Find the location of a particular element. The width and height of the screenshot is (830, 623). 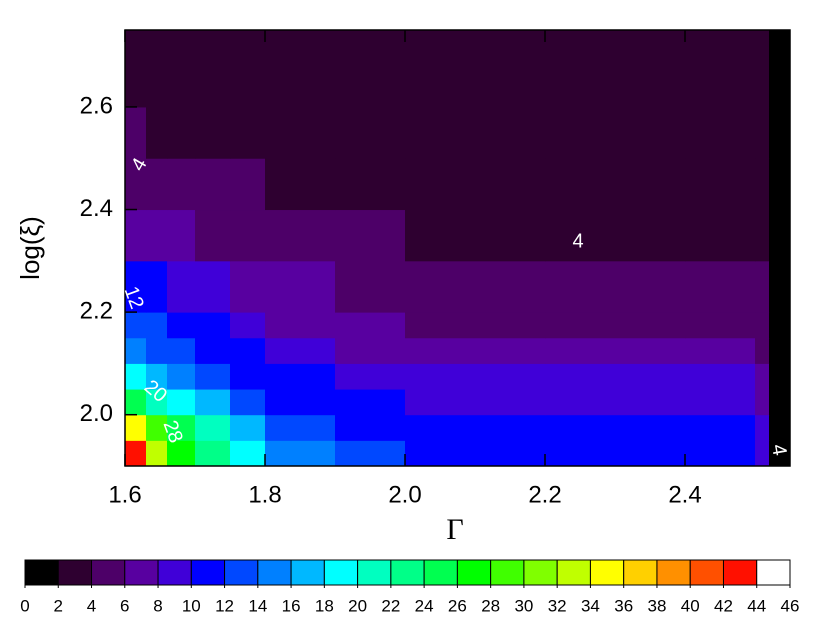

colorbar-label: 2 is located at coordinates (58, 605).